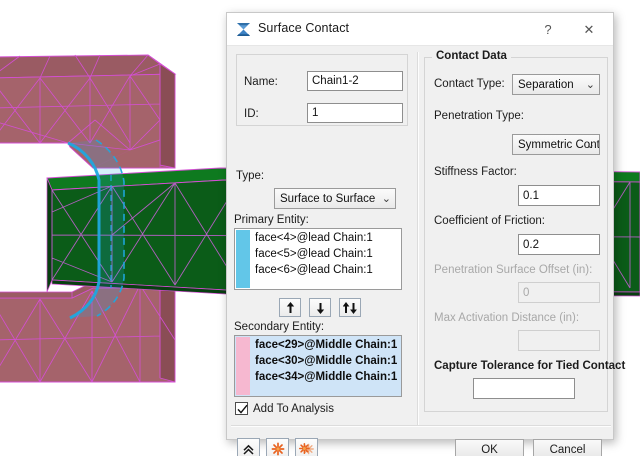 The image size is (640, 456). I want to click on type-select-value: Surface to Surface, so click(328, 198).